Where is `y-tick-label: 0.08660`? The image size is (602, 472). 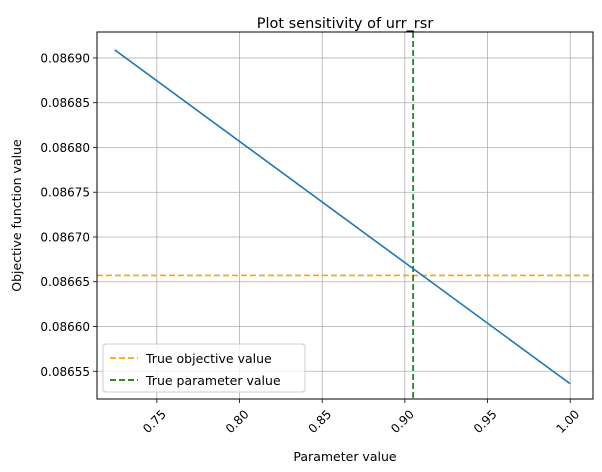 y-tick-label: 0.08660 is located at coordinates (65, 327).